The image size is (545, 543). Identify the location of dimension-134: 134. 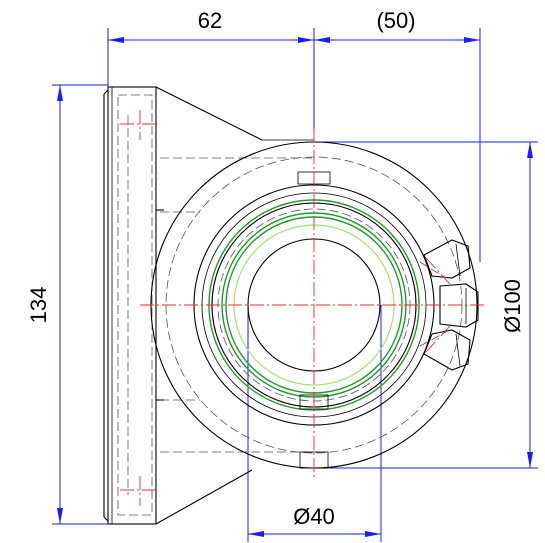
(67, 304).